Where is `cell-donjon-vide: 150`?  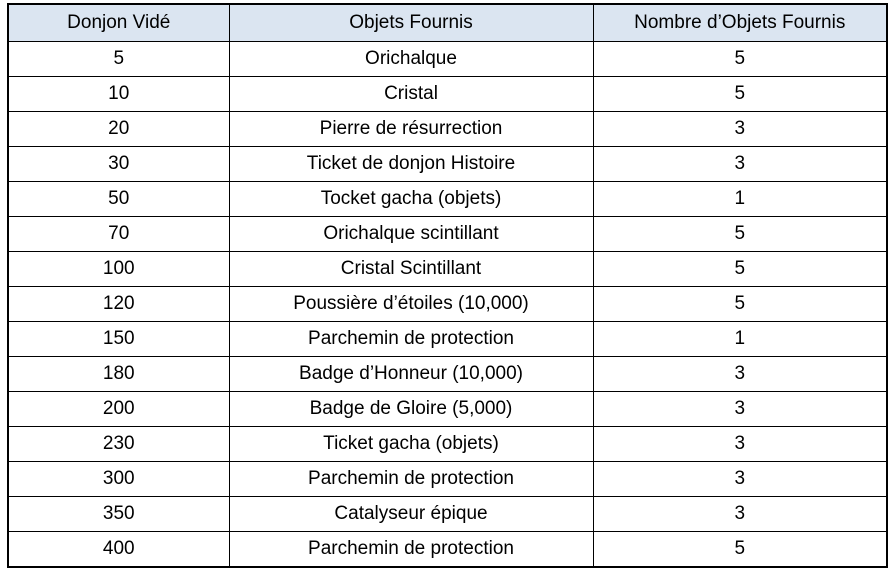 cell-donjon-vide: 150 is located at coordinates (118, 339).